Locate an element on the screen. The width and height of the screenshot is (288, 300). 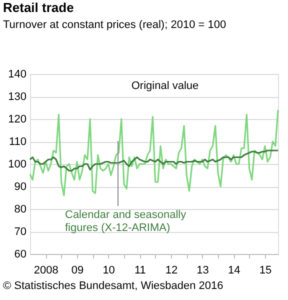
x-tick-label: 09 is located at coordinates (77, 270).